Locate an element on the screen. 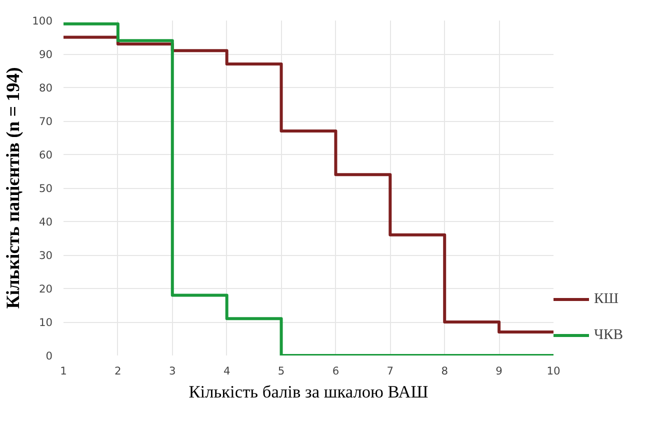  y-tick-label: 40 is located at coordinates (45, 222).